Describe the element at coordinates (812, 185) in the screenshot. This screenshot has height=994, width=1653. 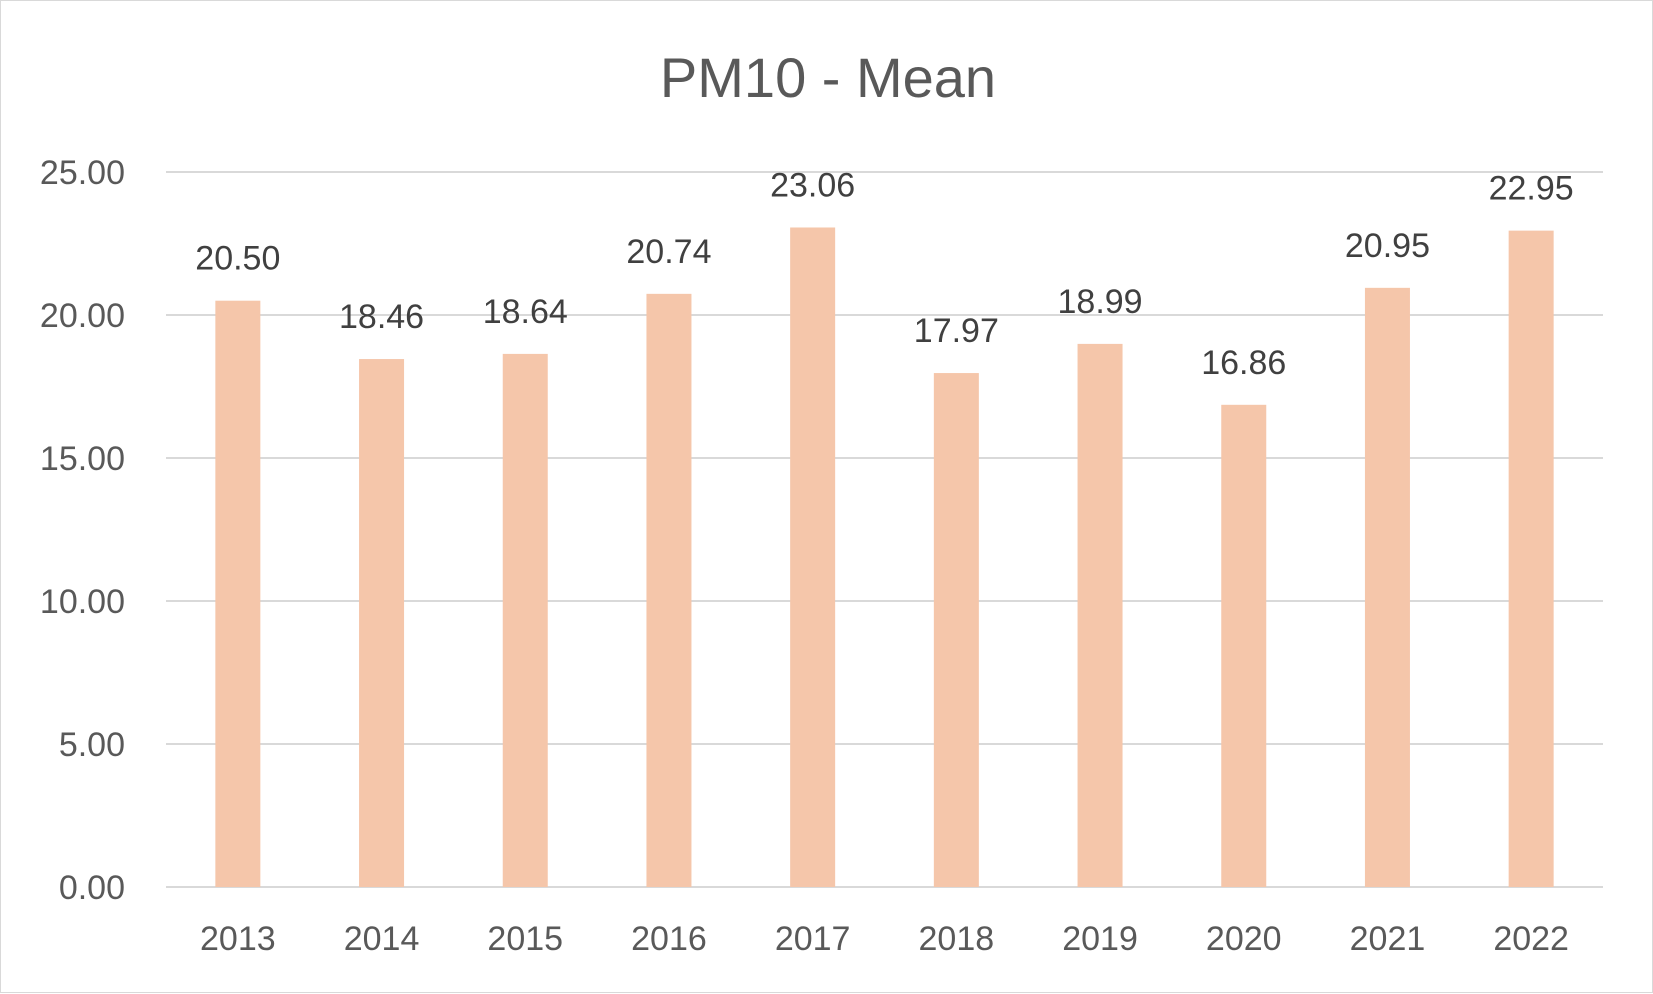
I see `data-label: 23.06` at that location.